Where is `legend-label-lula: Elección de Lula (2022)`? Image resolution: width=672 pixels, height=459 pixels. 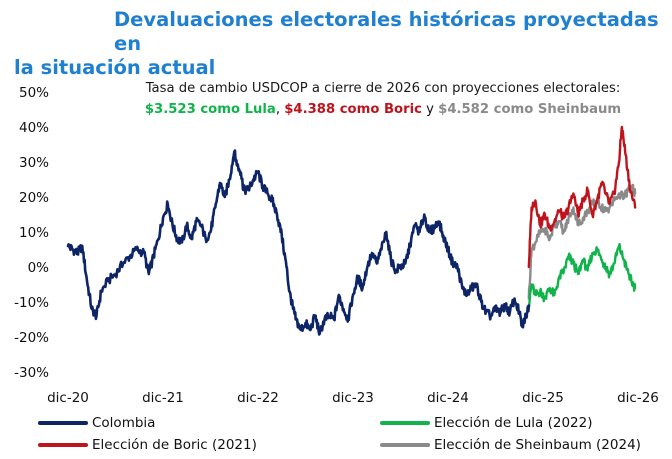
legend-label-lula: Elección de Lula (2022) is located at coordinates (513, 423).